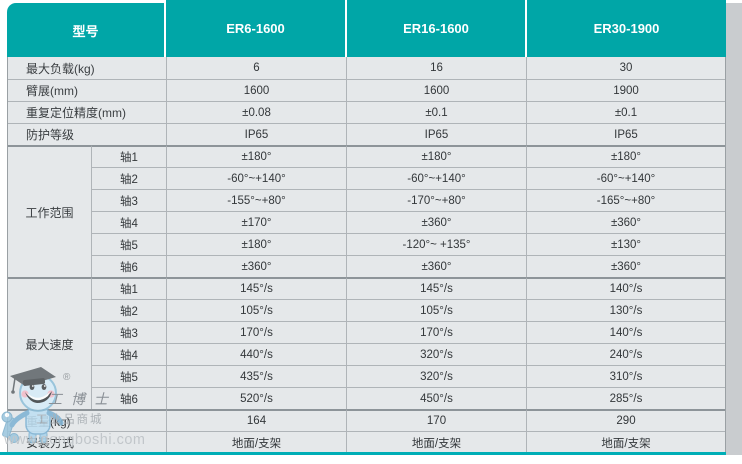  I want to click on row-value: 440°/s, so click(256, 354).